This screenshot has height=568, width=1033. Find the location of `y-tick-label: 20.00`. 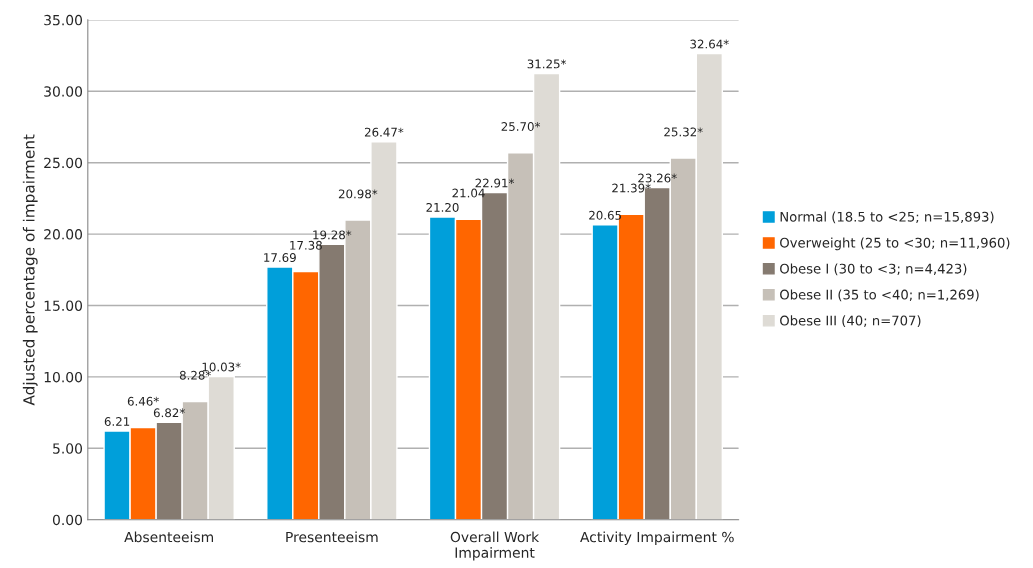

y-tick-label: 20.00 is located at coordinates (63, 234).